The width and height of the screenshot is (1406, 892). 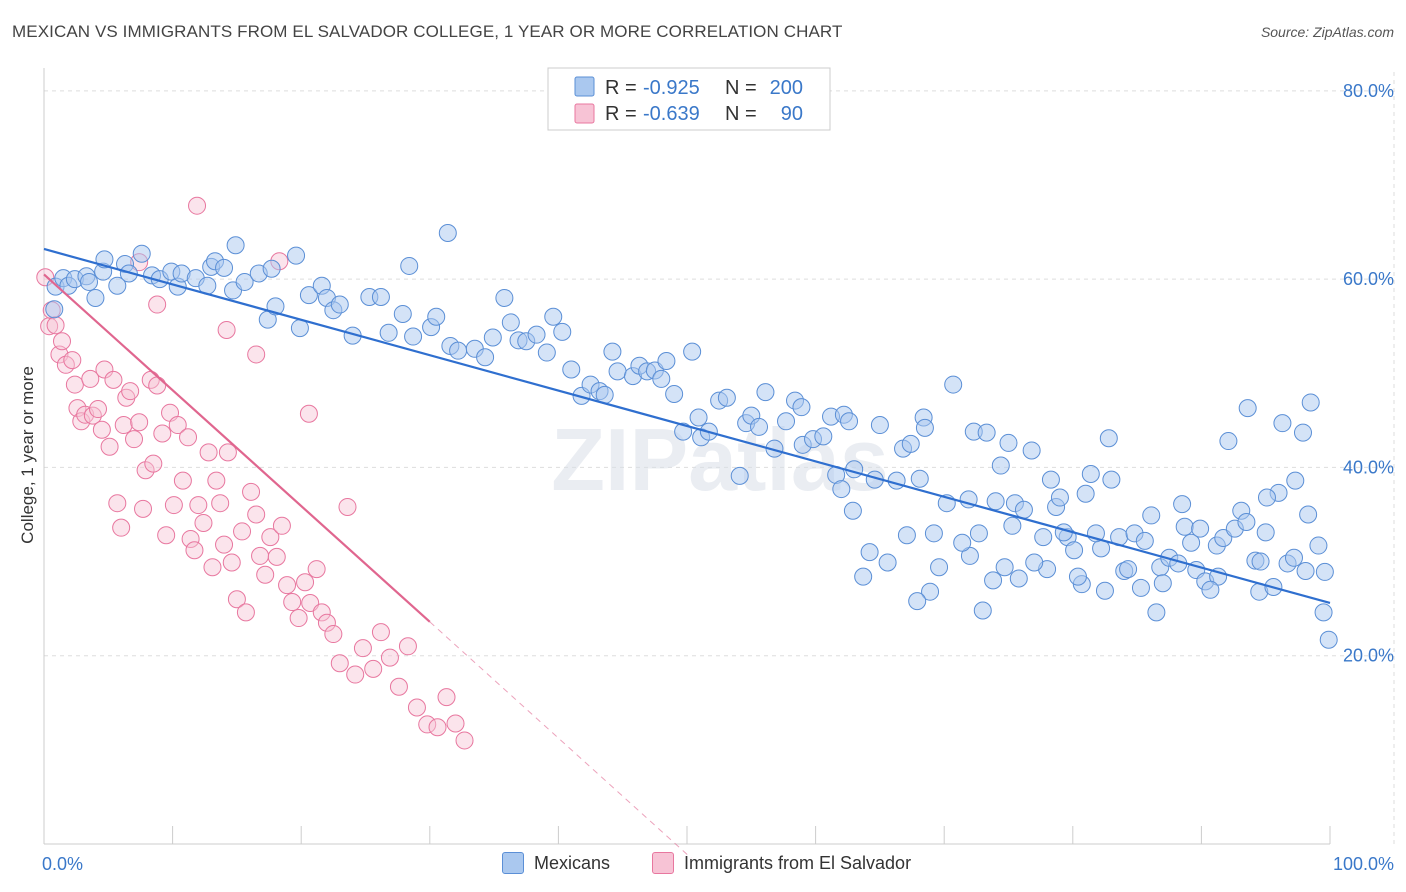 What do you see at coordinates (621, 114) in the screenshot?
I see `legend-r-label-2: R =` at bounding box center [621, 114].